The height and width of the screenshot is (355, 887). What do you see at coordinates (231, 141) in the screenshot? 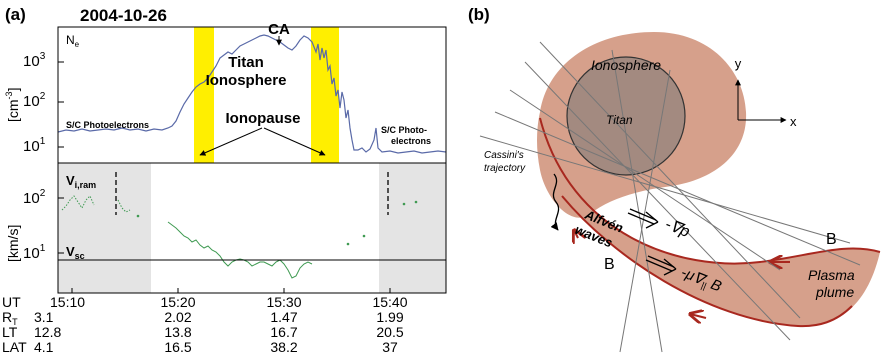
I see `ionopause-arrow-left` at bounding box center [231, 141].